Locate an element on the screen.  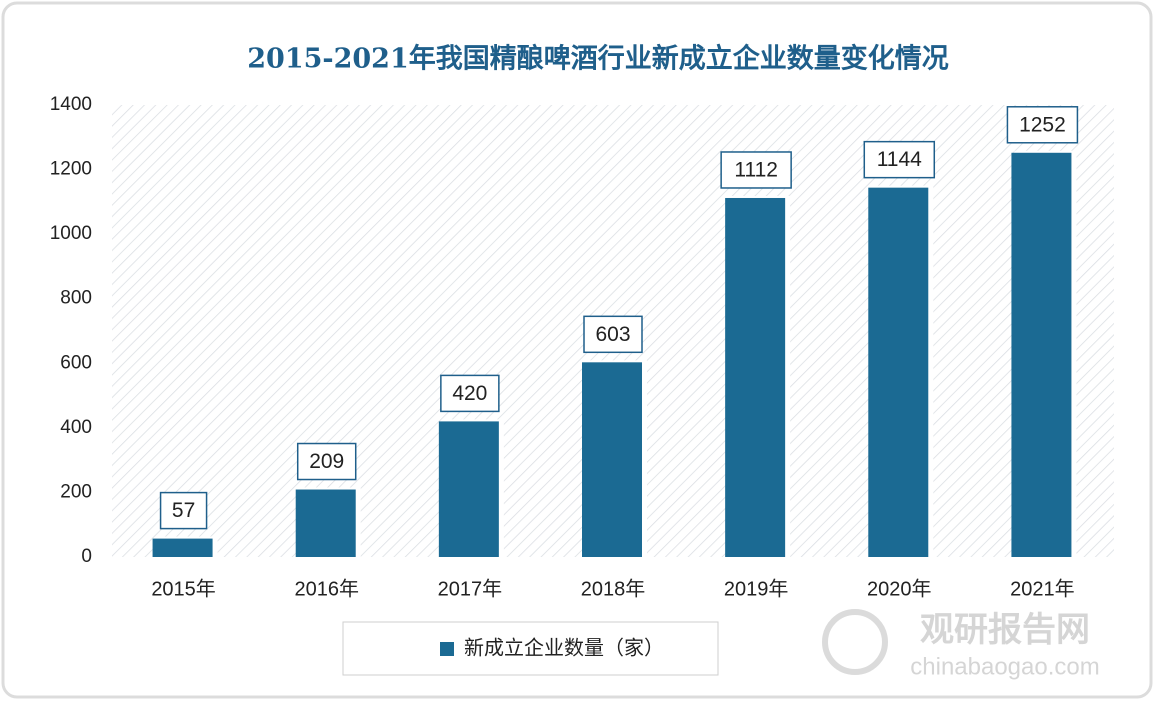
watermark: 观研报告网 chinabaogao.com is located at coordinates (961, 644).